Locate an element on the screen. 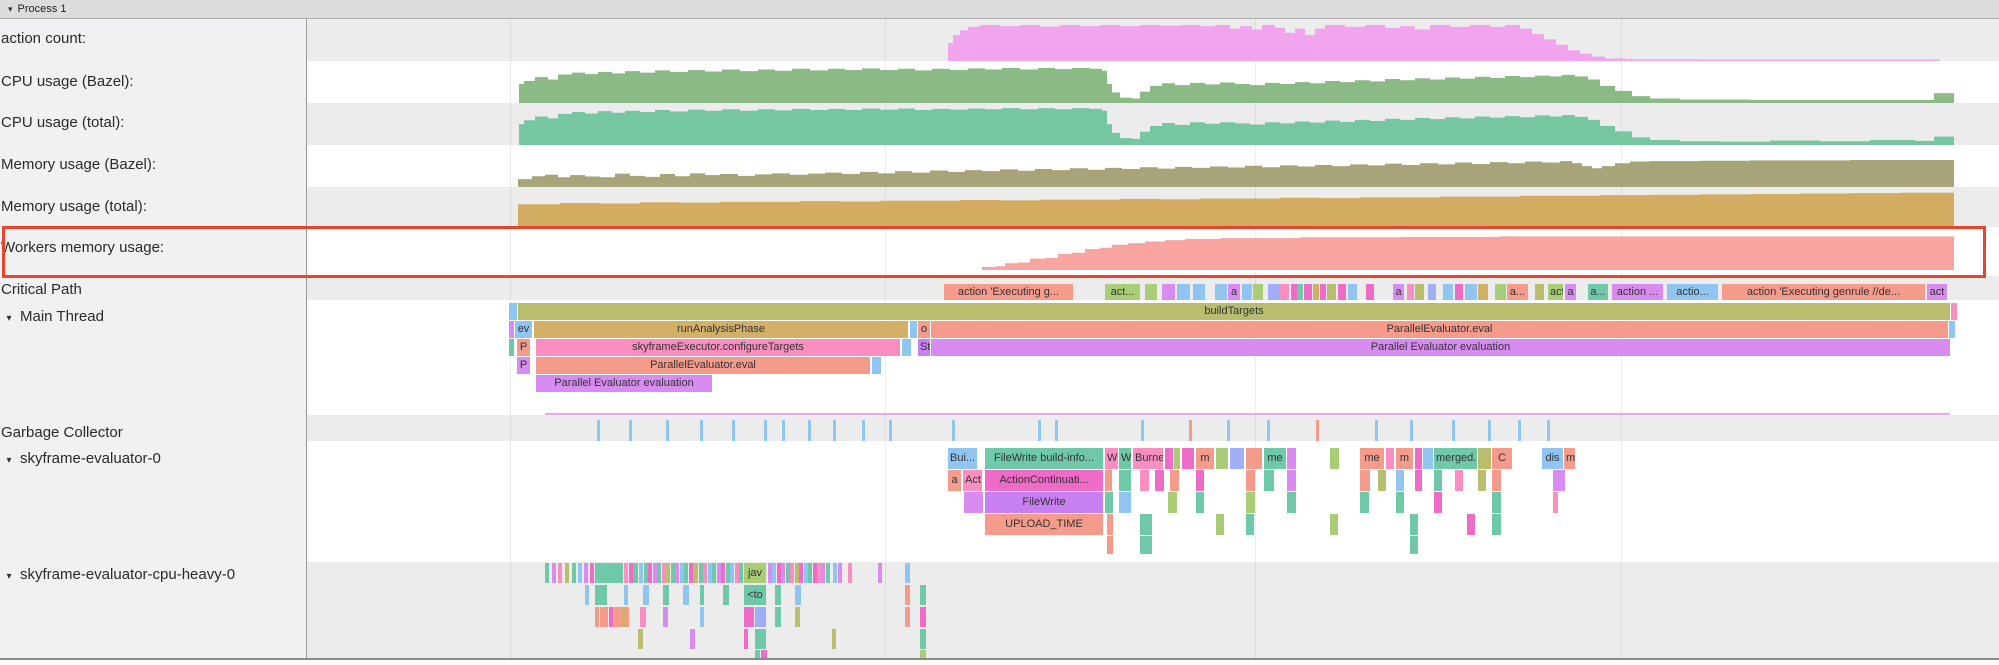 The width and height of the screenshot is (1999, 665). thin-slice-strip is located at coordinates (1247, 414).